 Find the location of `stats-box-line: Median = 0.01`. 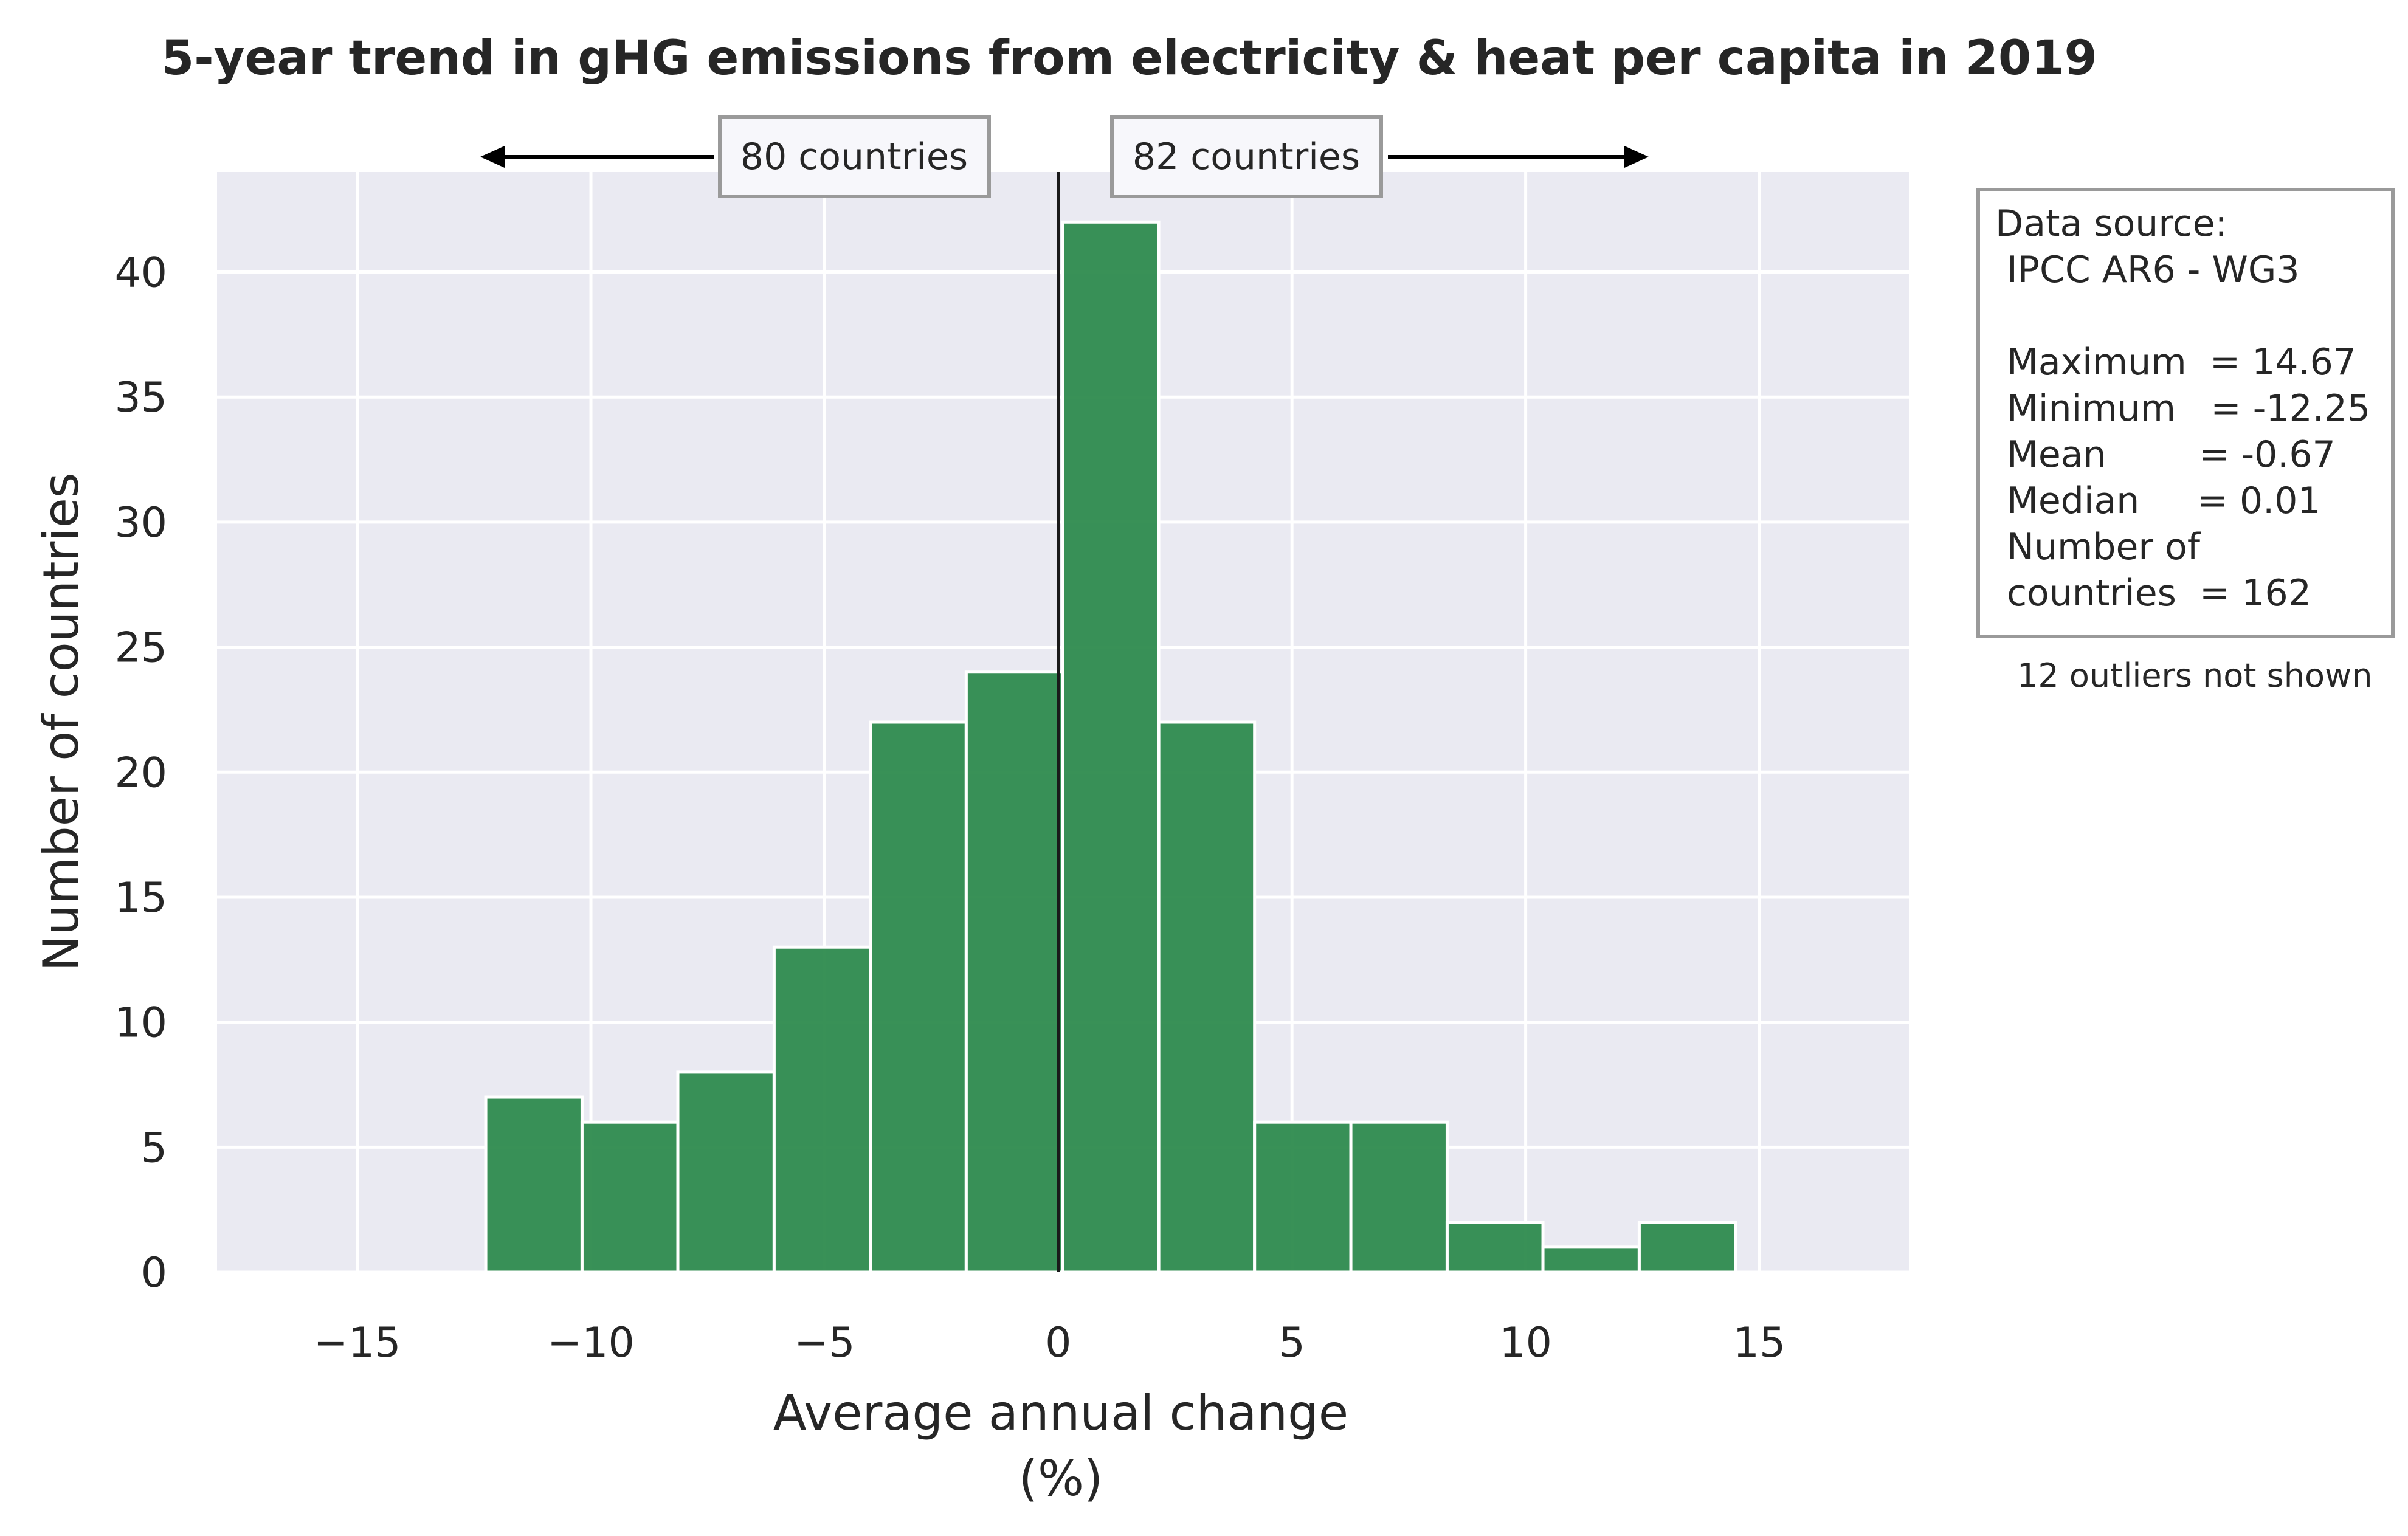

stats-box-line: Median = 0.01 is located at coordinates (2158, 501).